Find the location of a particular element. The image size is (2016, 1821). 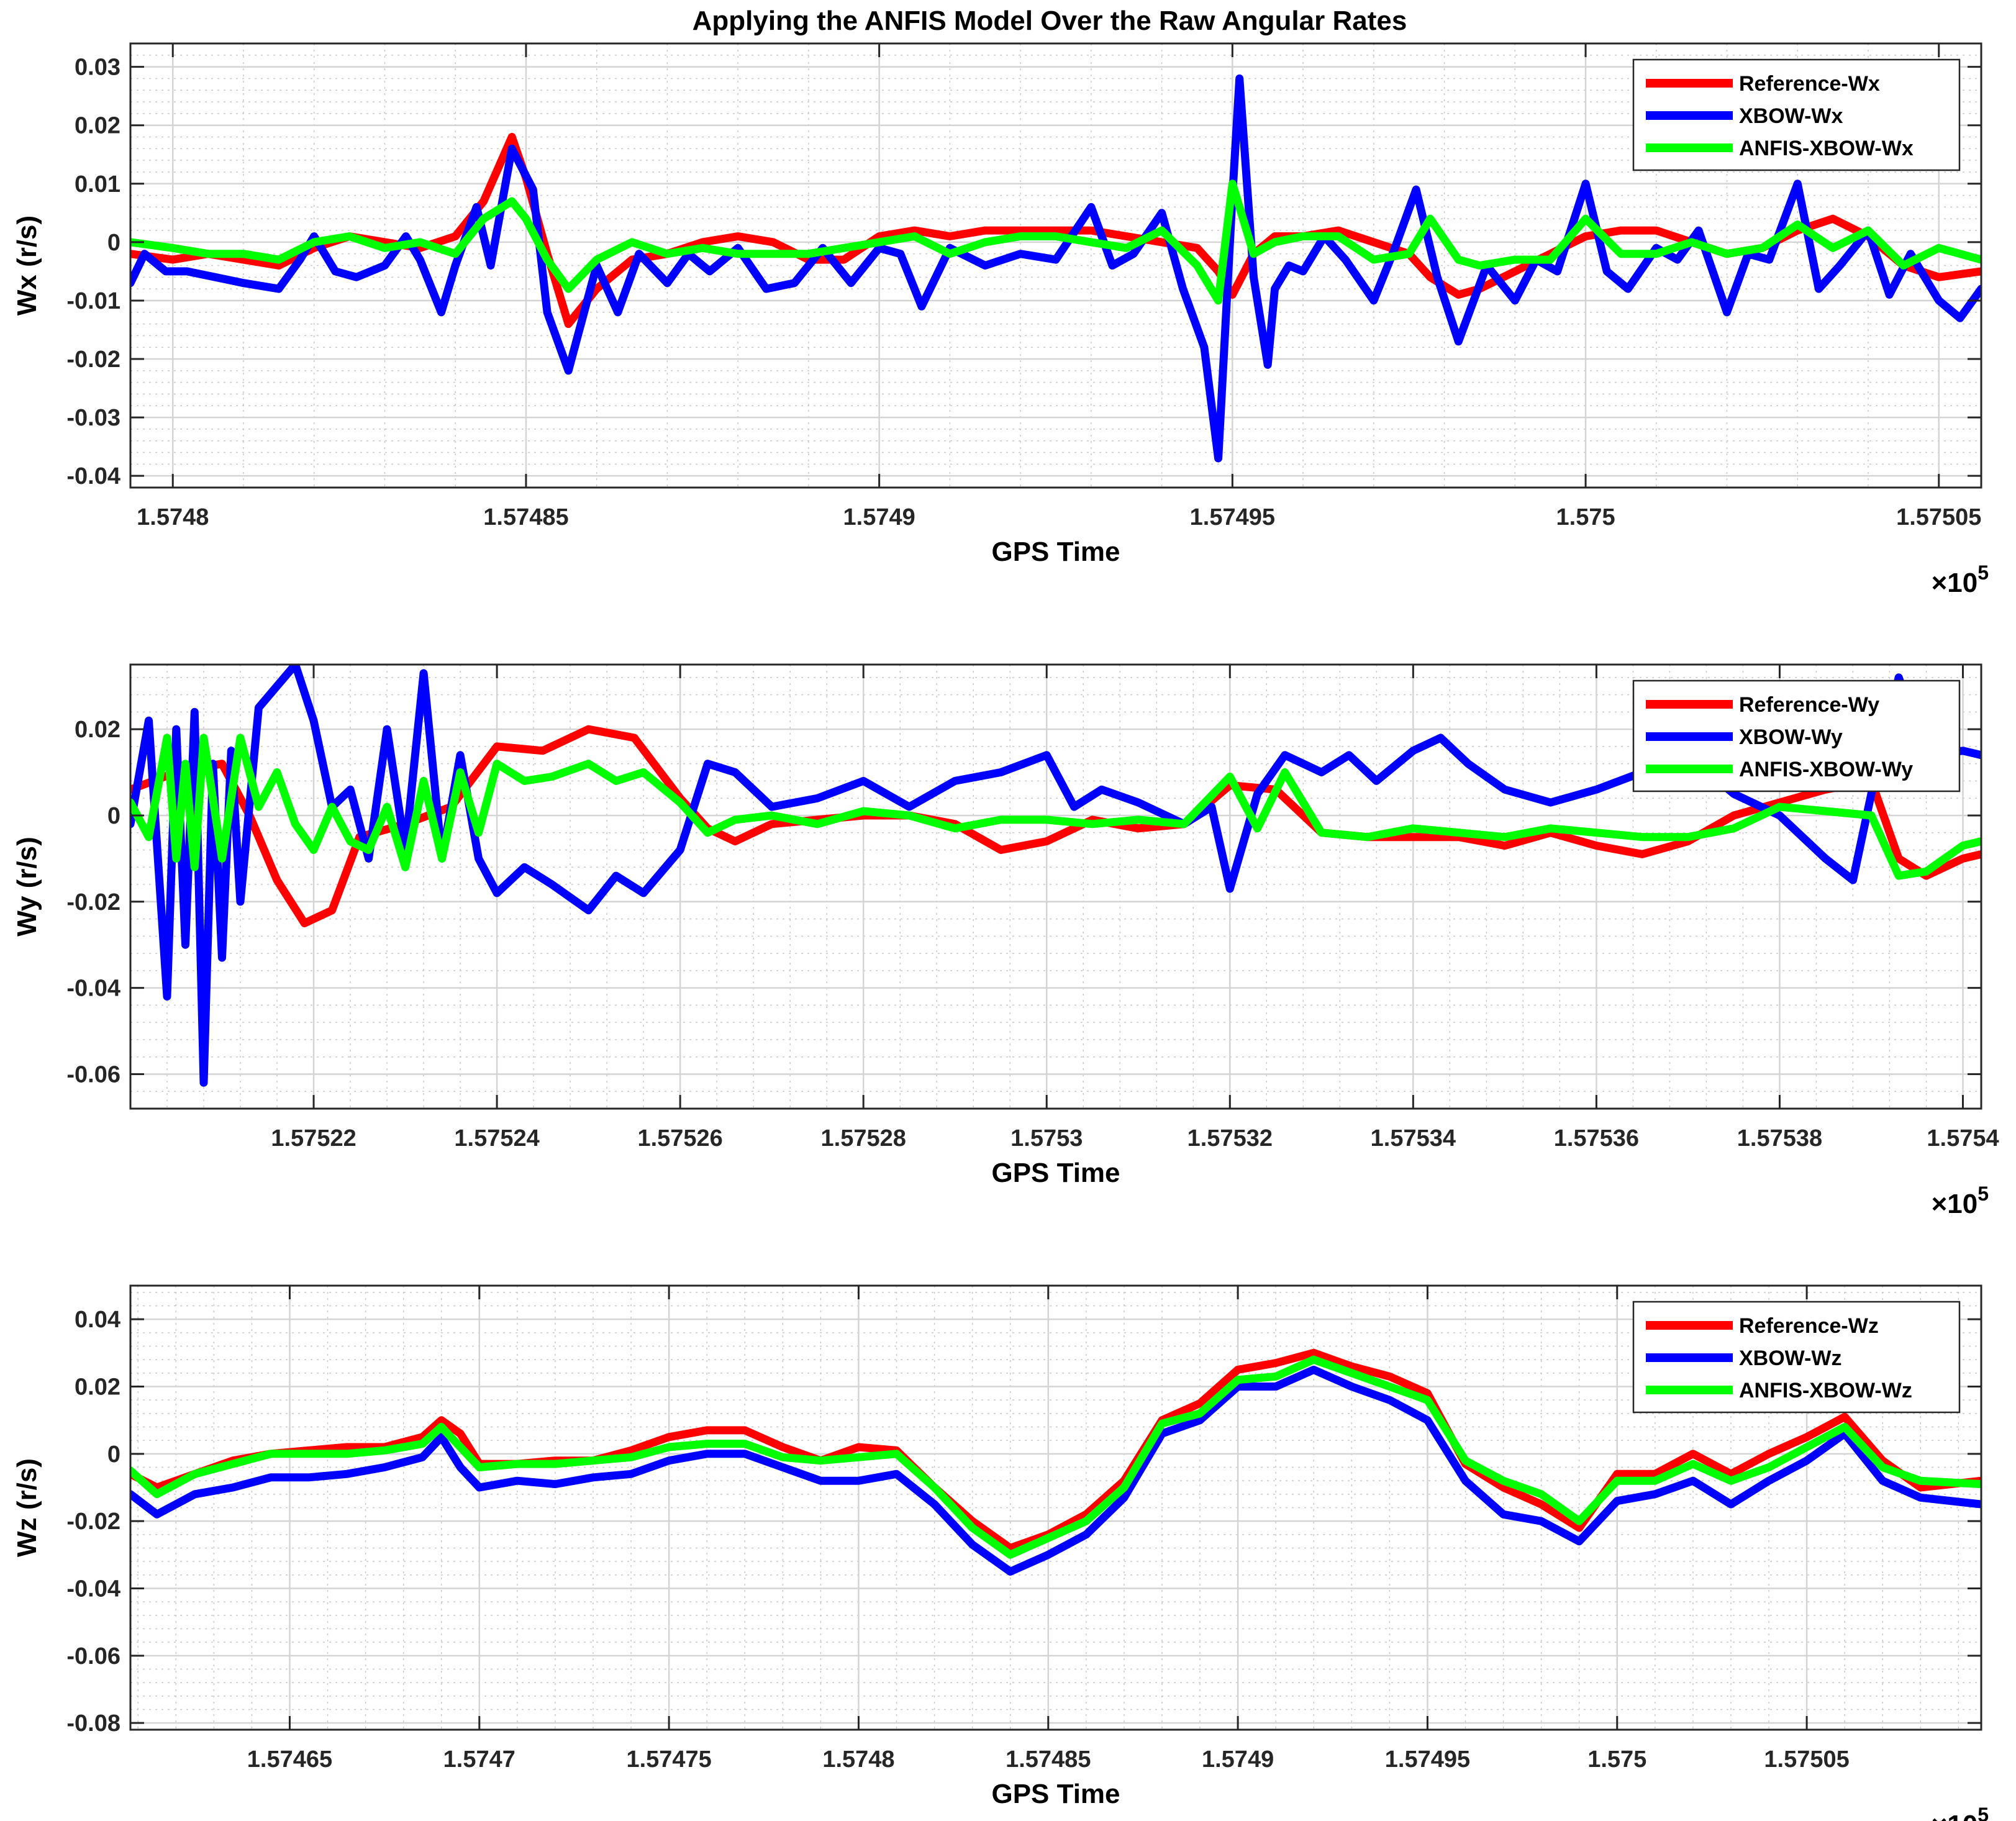

legend-entry: Reference-Wx is located at coordinates (1810, 84).